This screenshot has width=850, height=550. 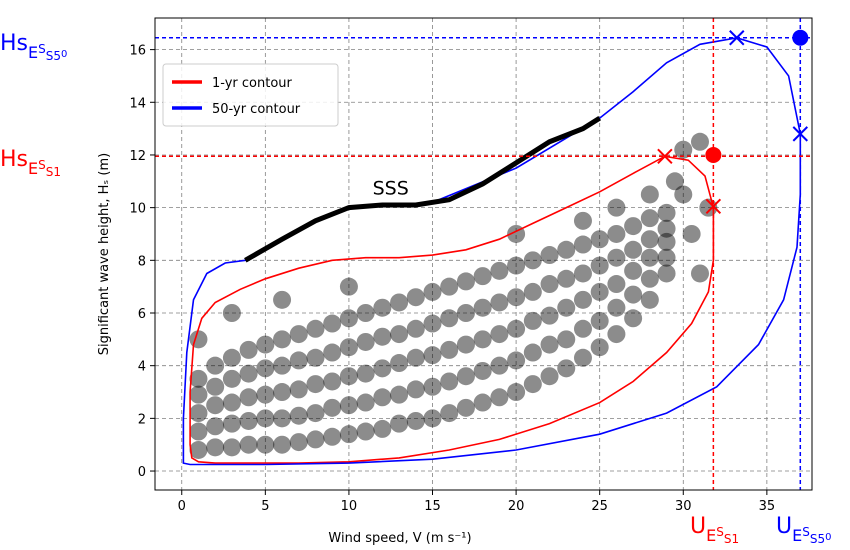 What do you see at coordinates (137, 209) in the screenshot?
I see `y-tick-label: 10` at bounding box center [137, 209].